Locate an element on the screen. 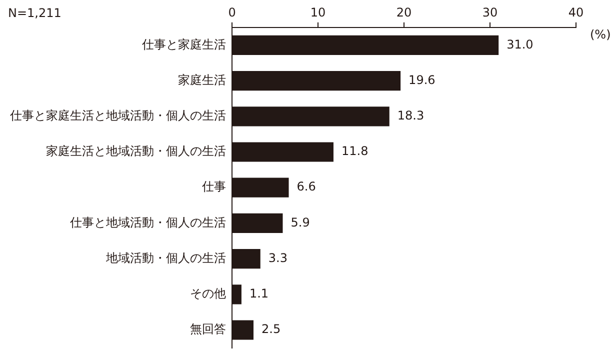  x-tick-label: 20 is located at coordinates (404, 12).